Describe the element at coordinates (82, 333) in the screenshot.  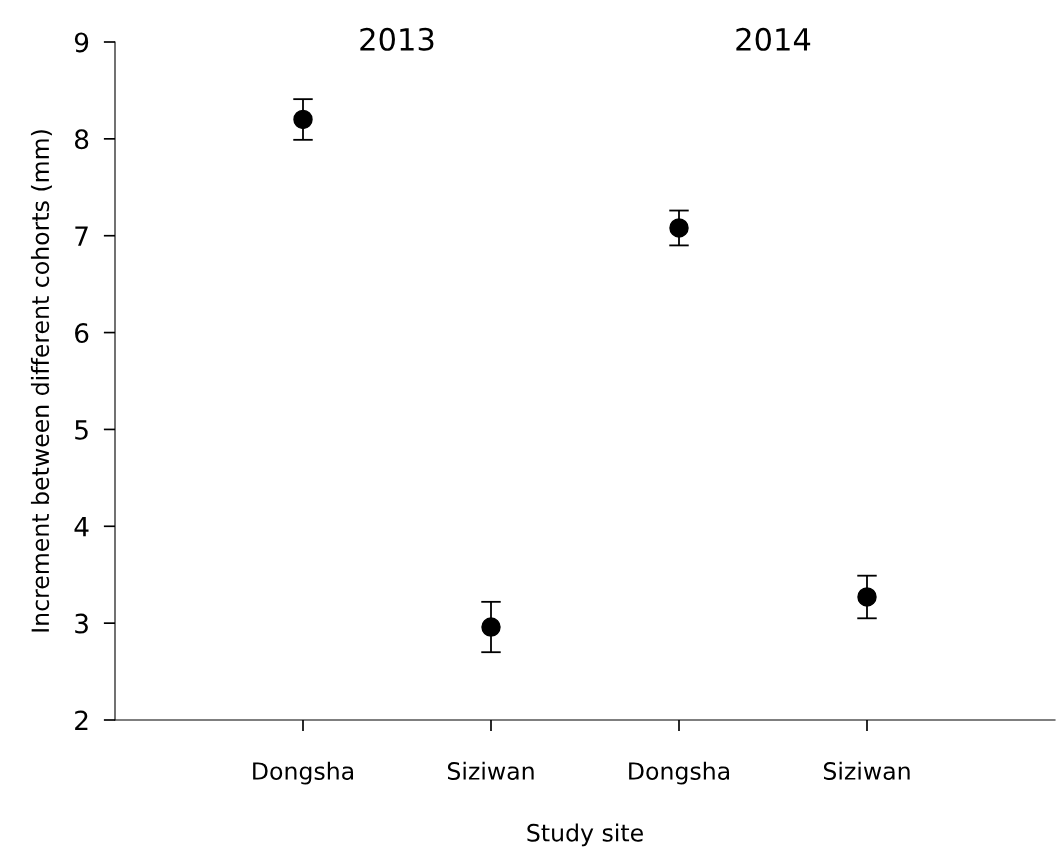
I see `y-tick-label: 6` at that location.